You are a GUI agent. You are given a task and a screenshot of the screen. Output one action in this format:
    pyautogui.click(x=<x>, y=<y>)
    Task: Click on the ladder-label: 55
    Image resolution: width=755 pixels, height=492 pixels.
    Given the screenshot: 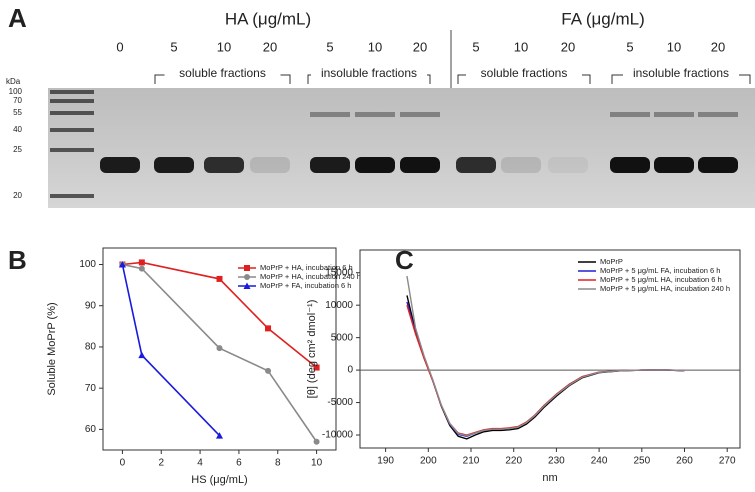 What is the action you would take?
    pyautogui.click(x=17, y=112)
    